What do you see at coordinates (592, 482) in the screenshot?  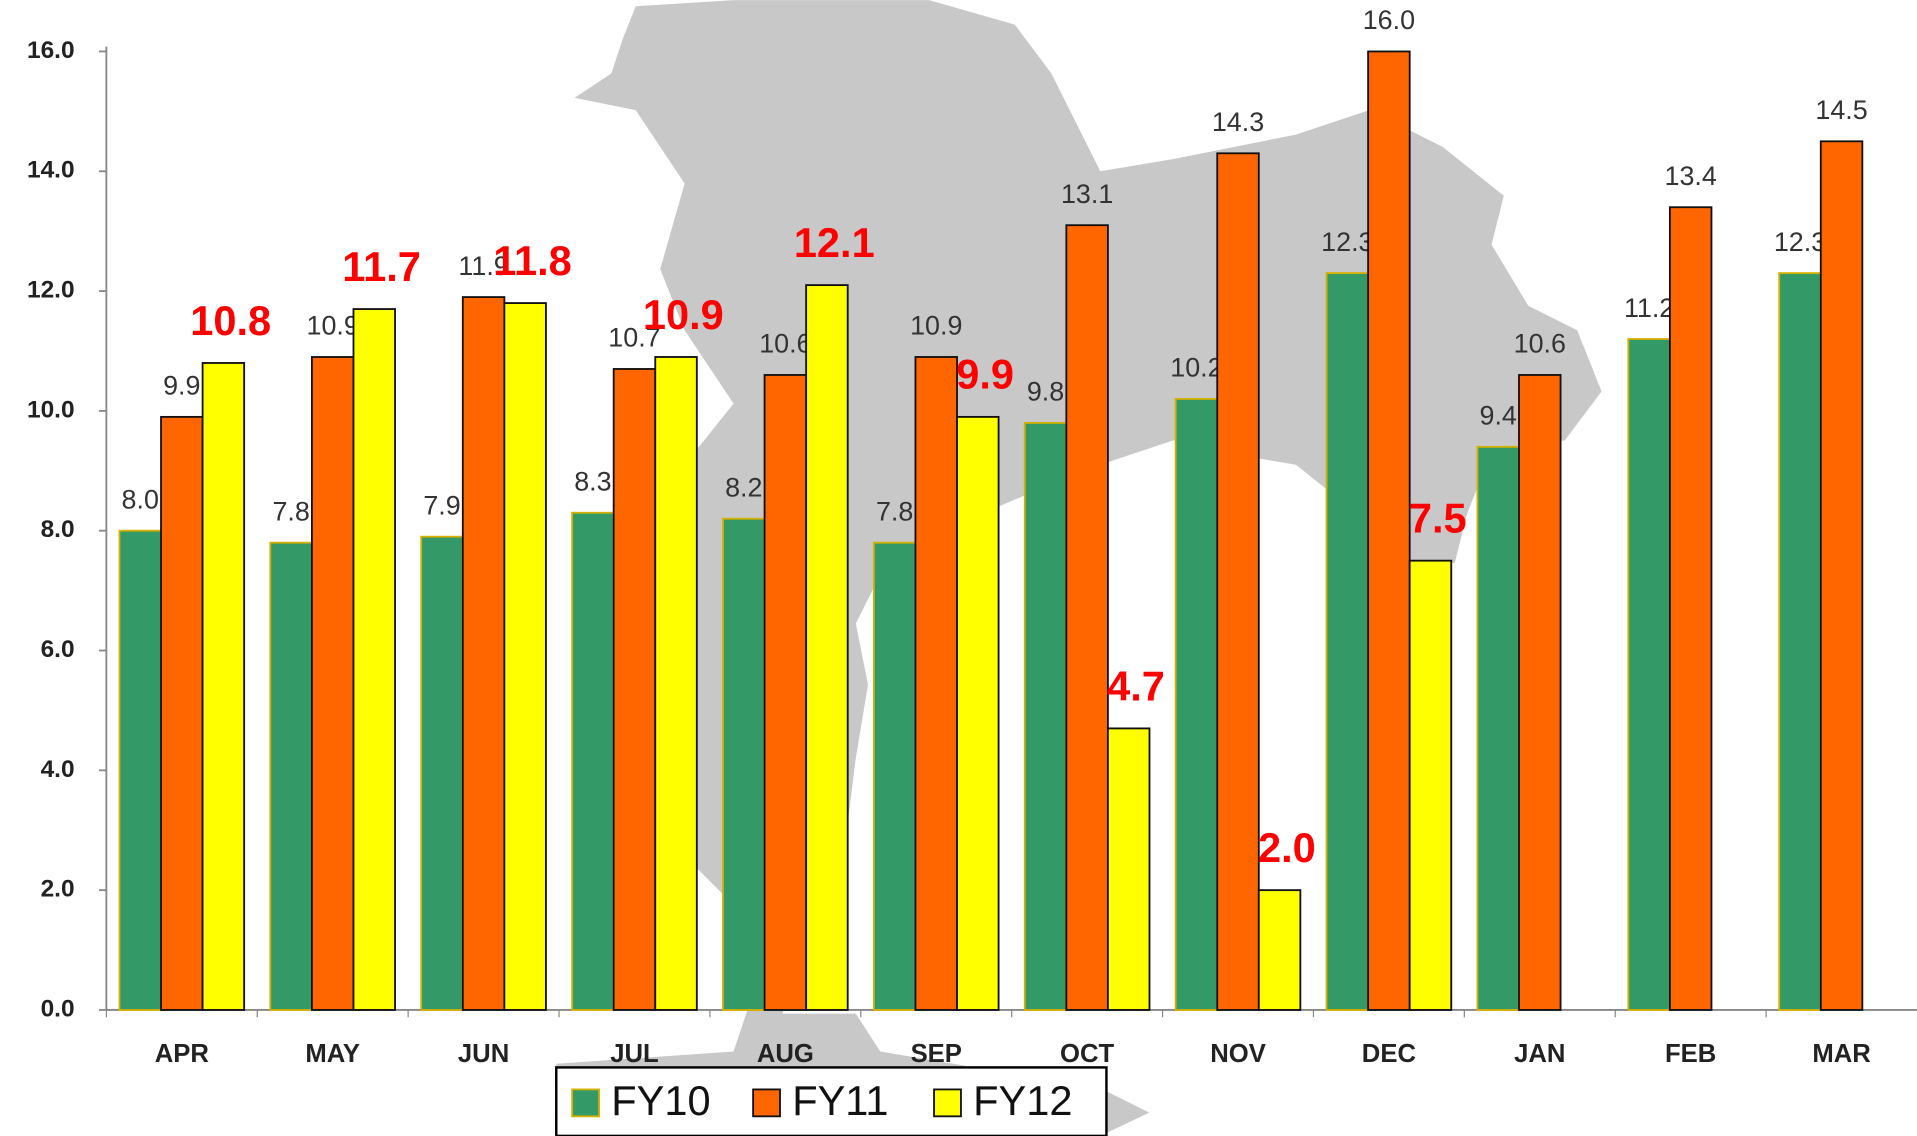 I see `data-label: 8.3` at bounding box center [592, 482].